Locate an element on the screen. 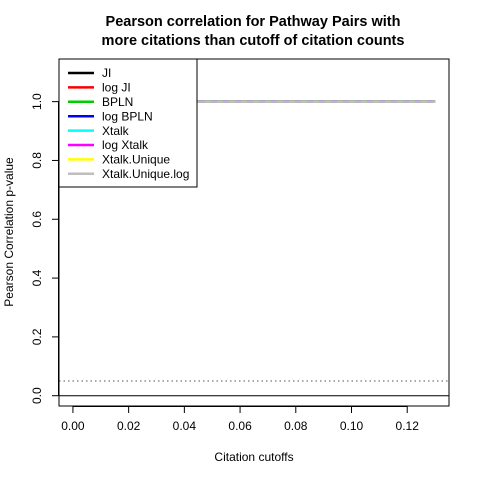  legend-box is located at coordinates (128, 123).